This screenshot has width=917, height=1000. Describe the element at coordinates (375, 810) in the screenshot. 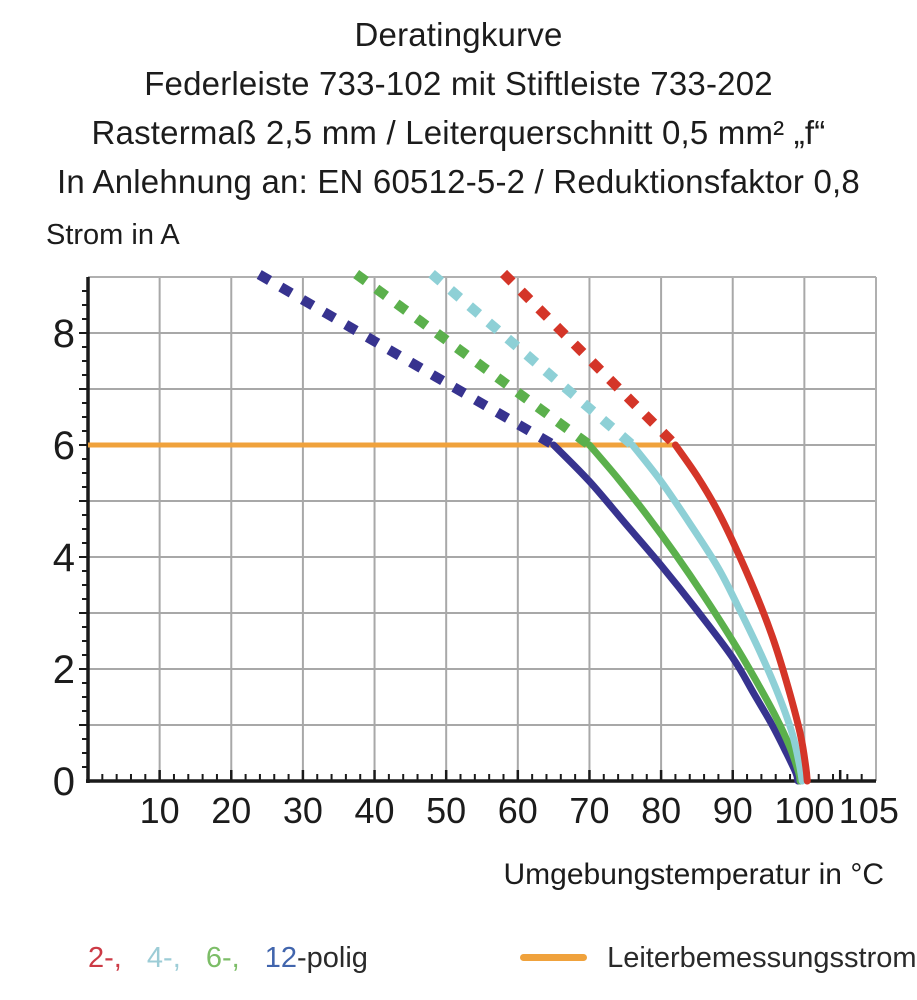

I see `svg-text: 40` at that location.